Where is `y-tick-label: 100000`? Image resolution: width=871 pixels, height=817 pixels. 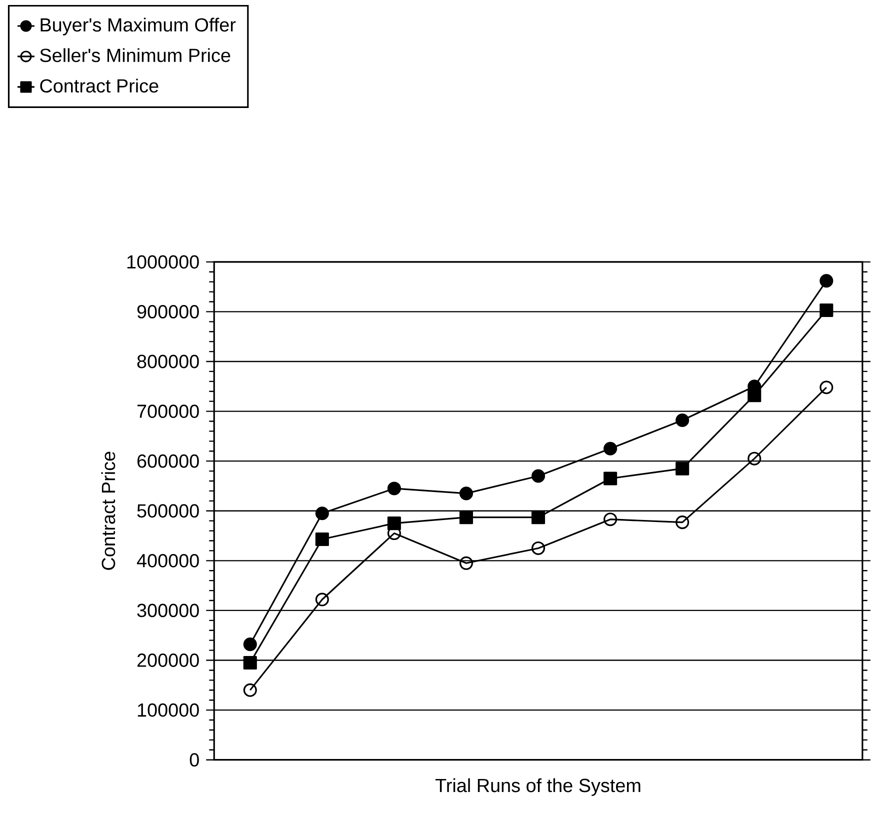
y-tick-label: 100000 is located at coordinates (168, 710).